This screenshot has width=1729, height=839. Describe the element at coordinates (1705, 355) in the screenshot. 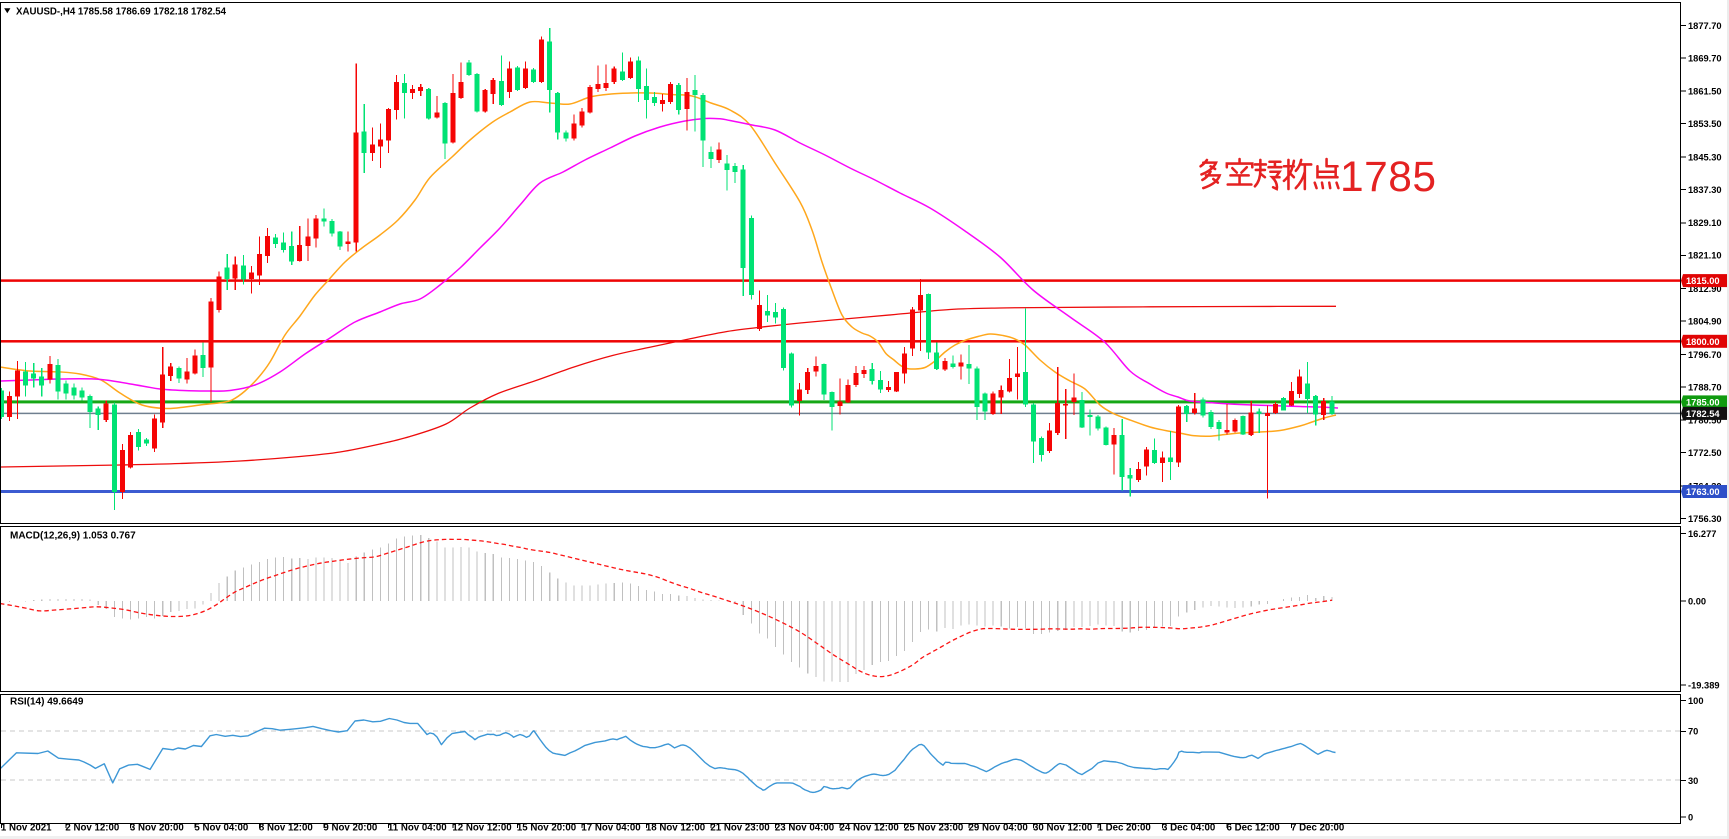

I see `svg-text: 1796.70` at that location.